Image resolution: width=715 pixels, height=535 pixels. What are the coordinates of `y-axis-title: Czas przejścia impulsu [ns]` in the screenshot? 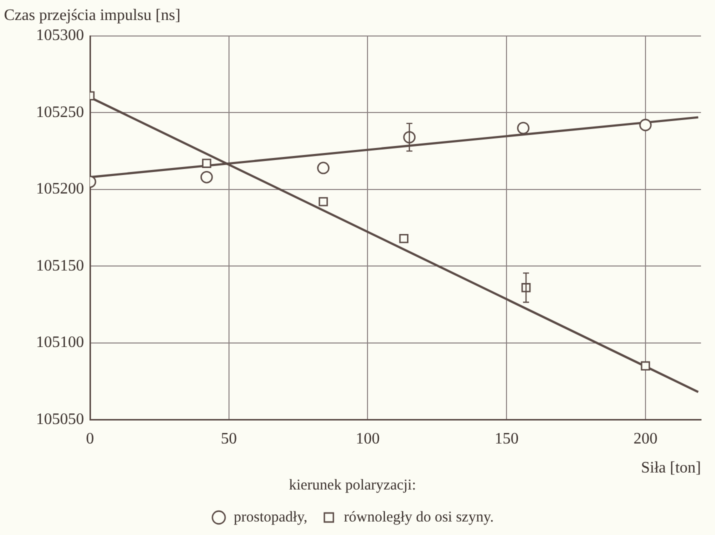 It's located at (92, 15).